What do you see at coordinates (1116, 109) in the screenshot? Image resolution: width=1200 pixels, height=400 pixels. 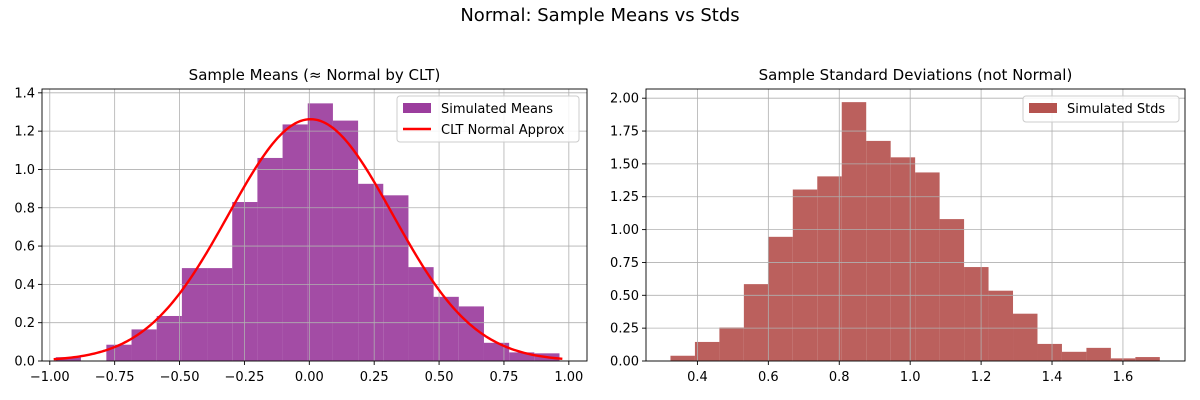 I see `legend-label: Simulated Stds` at bounding box center [1116, 109].